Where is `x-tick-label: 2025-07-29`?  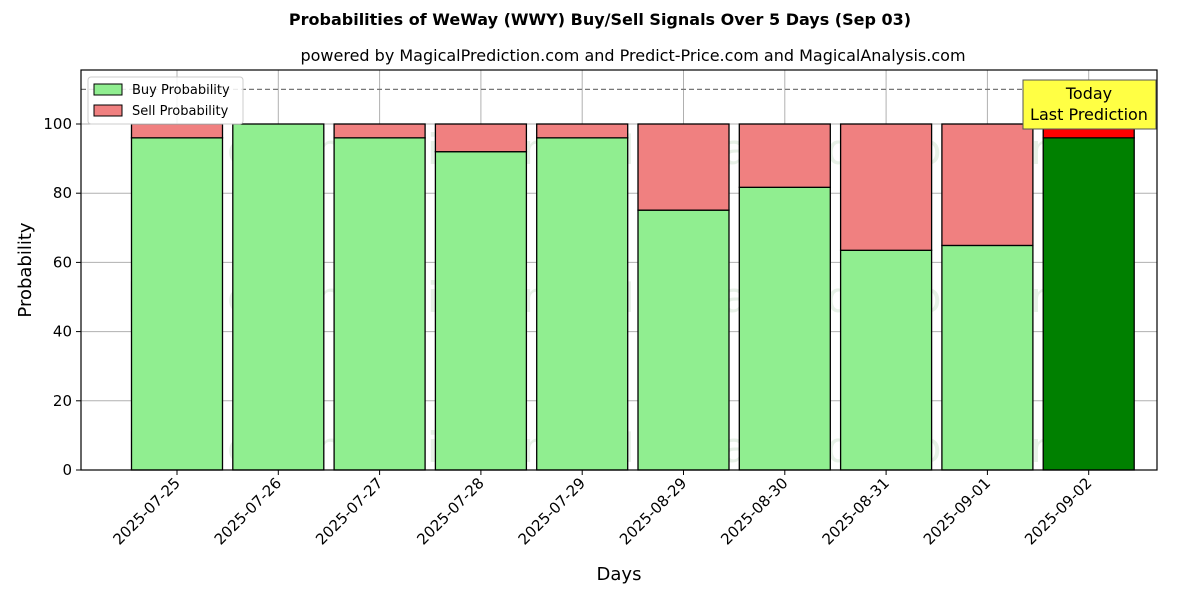
x-tick-label: 2025-07-29 is located at coordinates (552, 511).